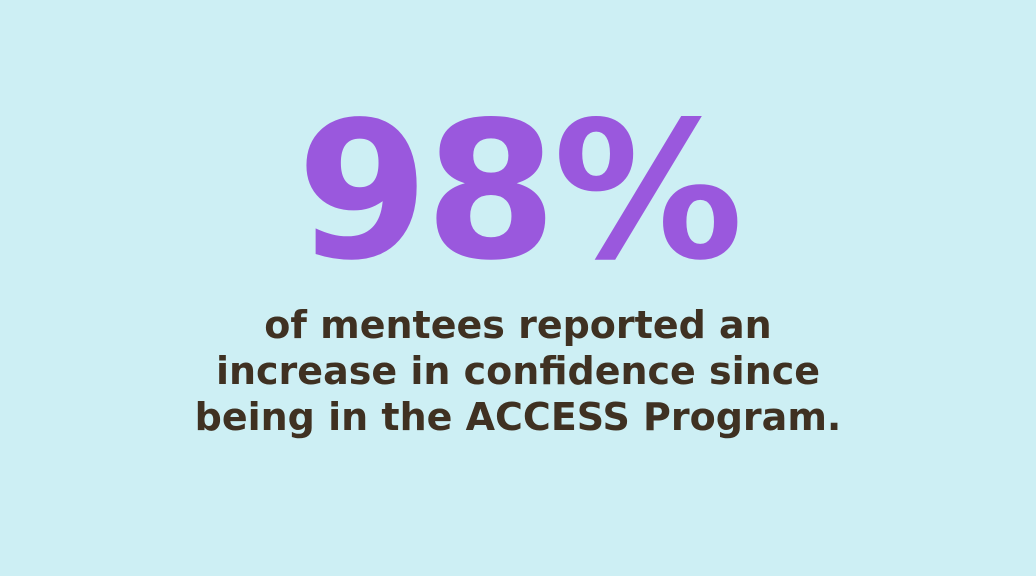 The width and height of the screenshot is (1036, 576). I want to click on description-line: increase in confidence since, so click(518, 371).